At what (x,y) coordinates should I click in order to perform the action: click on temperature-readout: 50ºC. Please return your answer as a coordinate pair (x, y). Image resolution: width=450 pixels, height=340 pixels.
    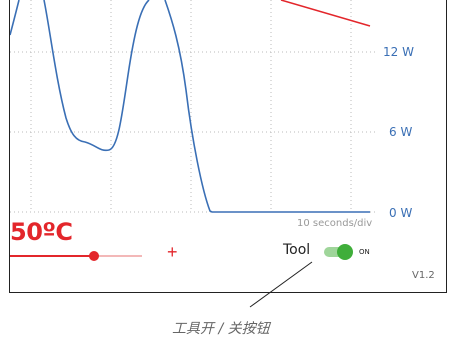
    Looking at the image, I should click on (41, 232).